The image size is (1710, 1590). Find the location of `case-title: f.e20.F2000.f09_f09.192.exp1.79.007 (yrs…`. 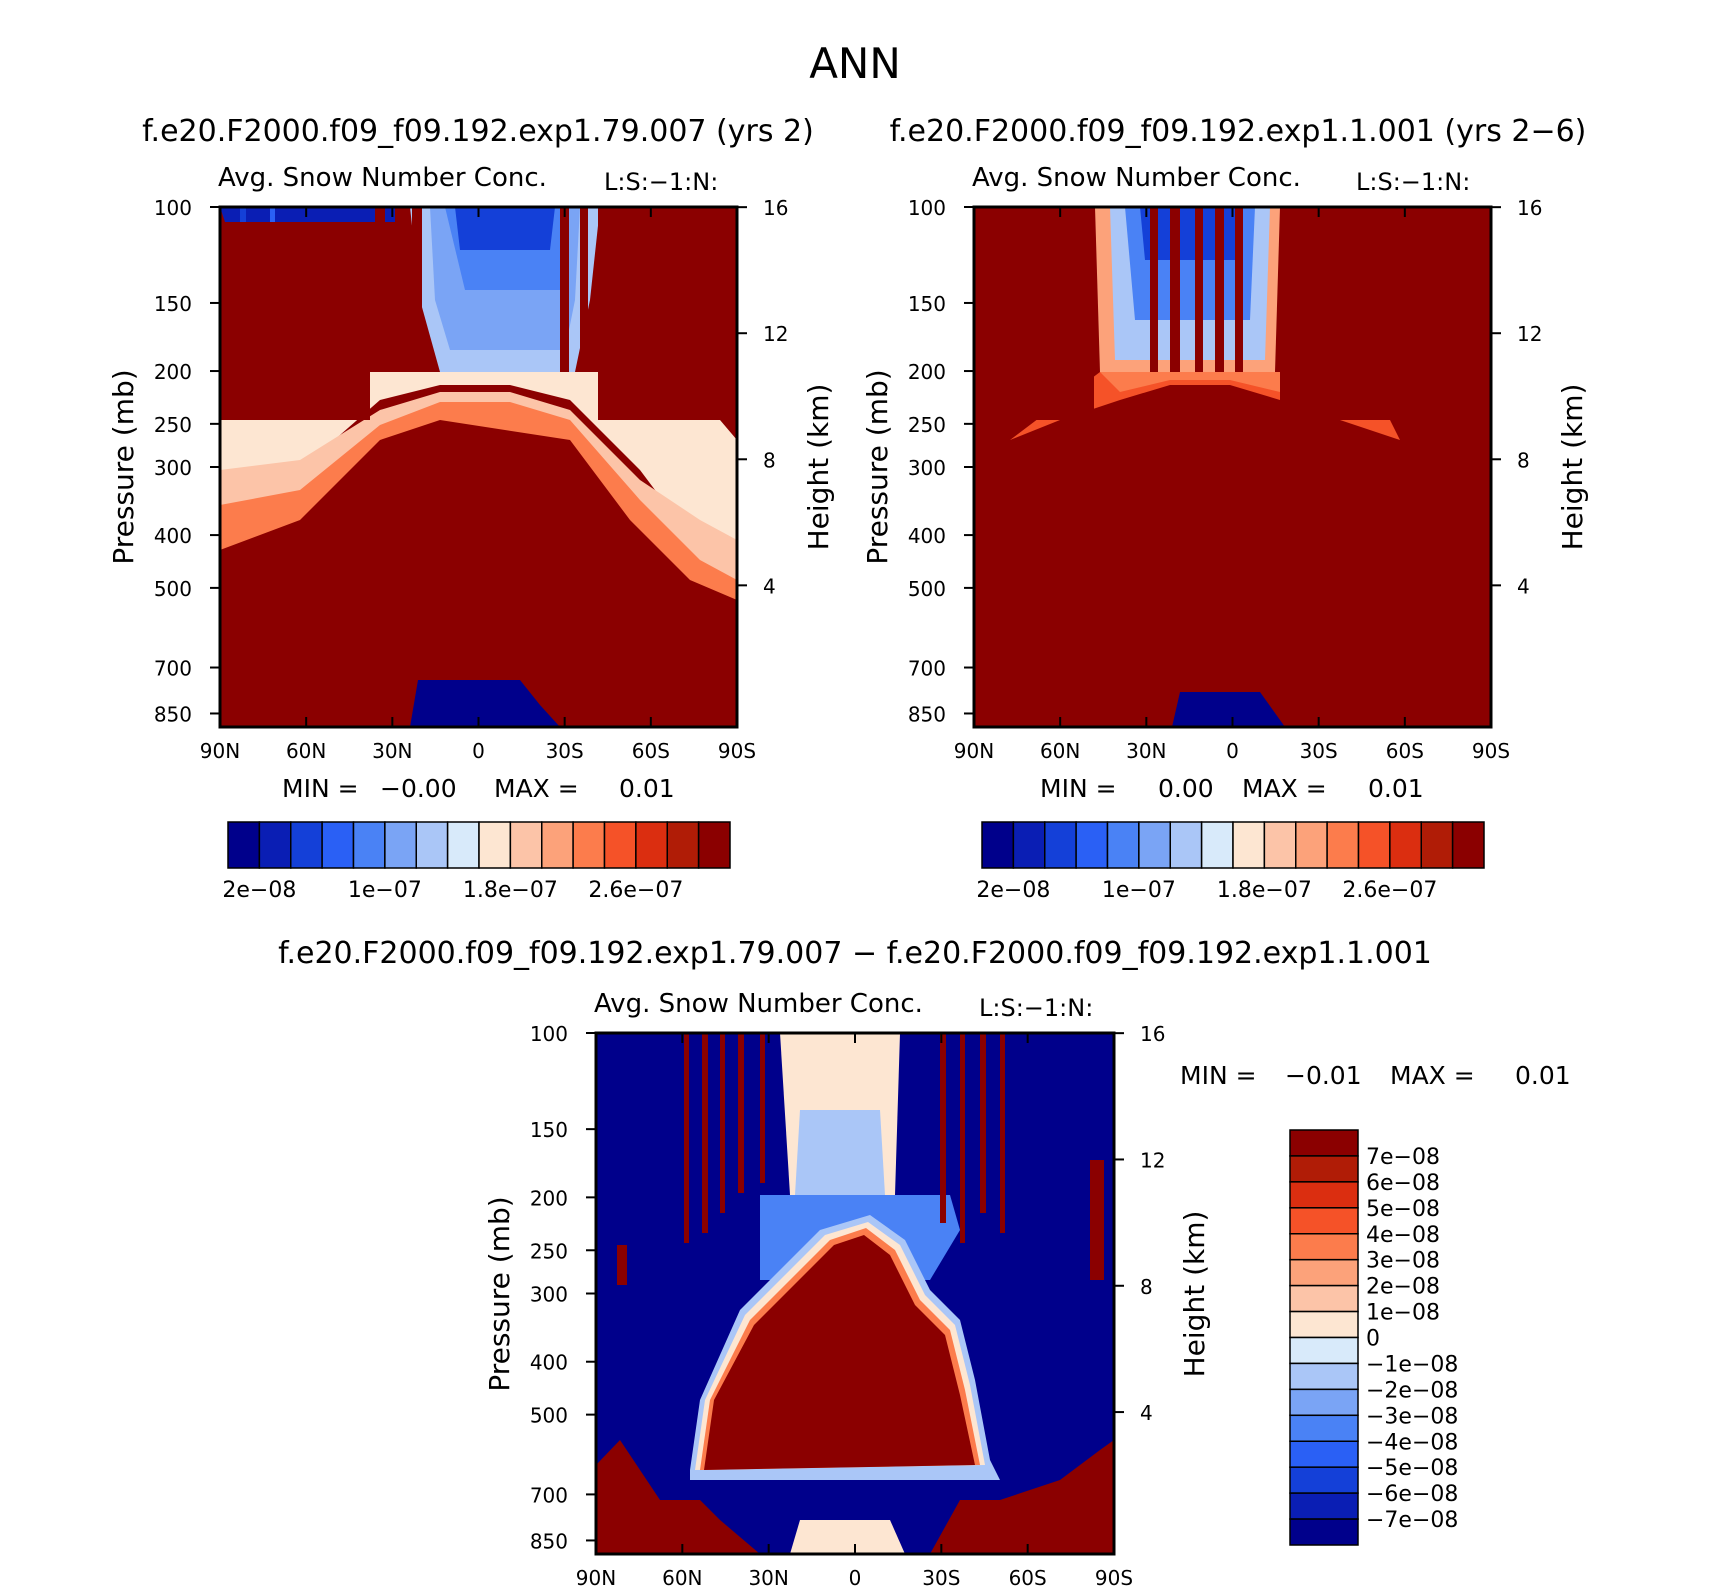

case-title: f.e20.F2000.f09_f09.192.exp1.79.007 (yrs… is located at coordinates (478, 131).